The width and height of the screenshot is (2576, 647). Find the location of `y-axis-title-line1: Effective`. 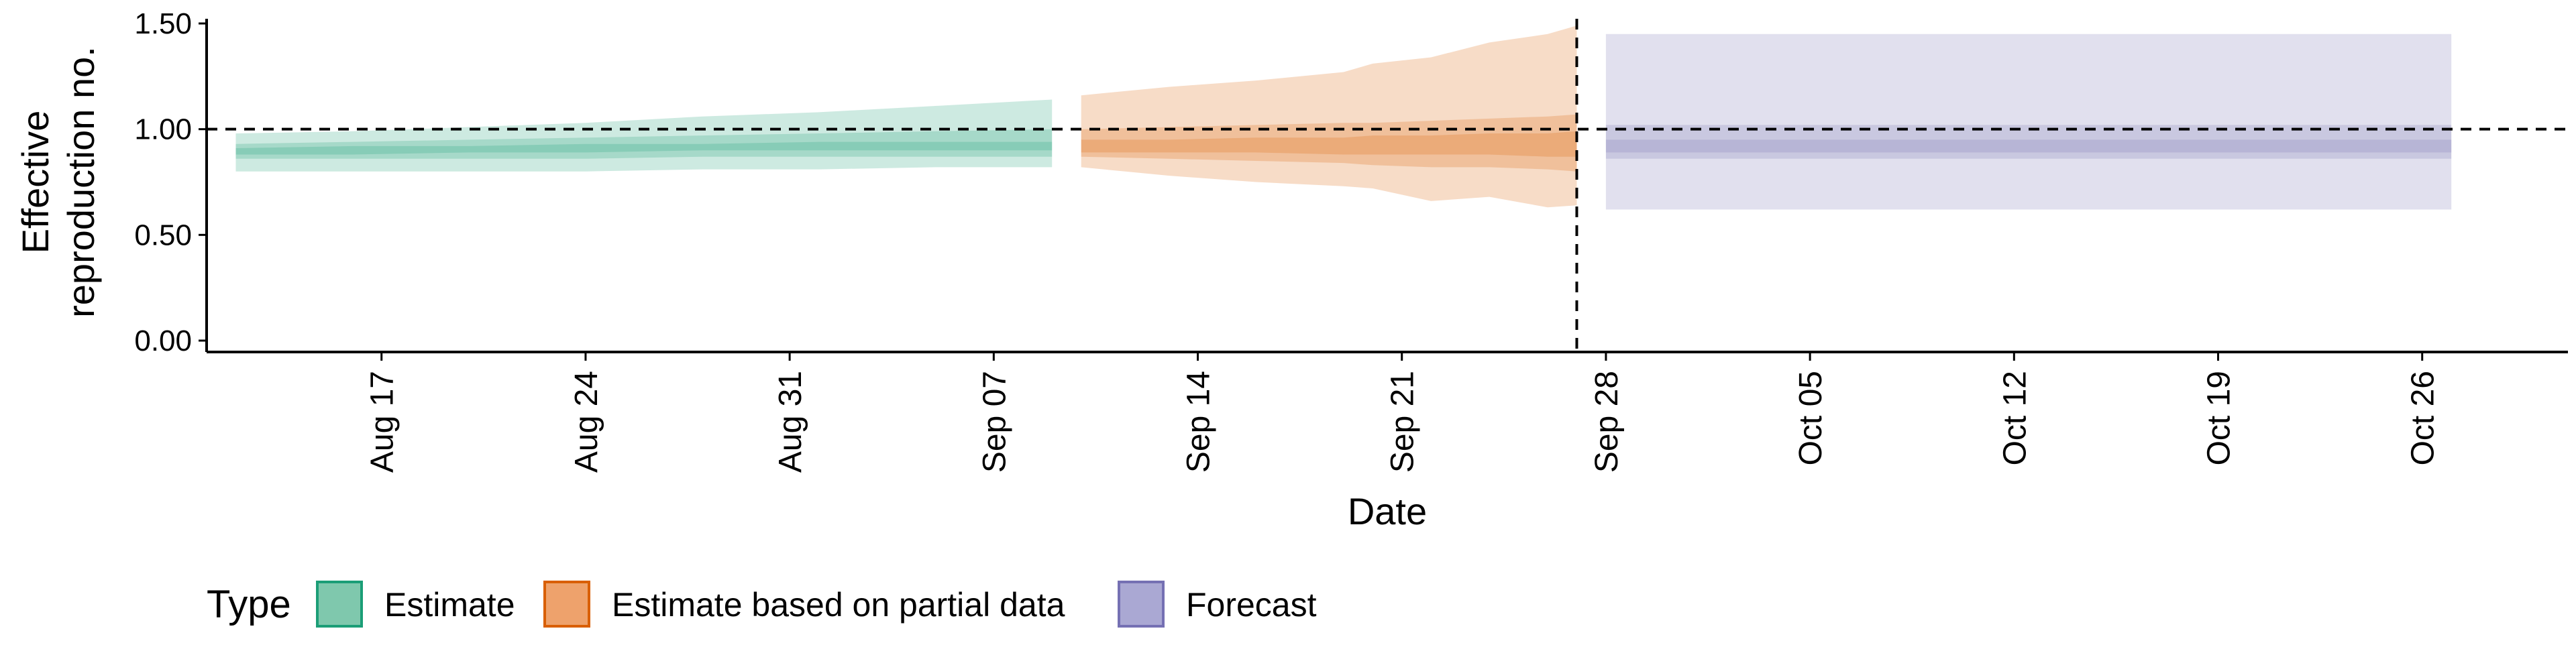

y-axis-title-line1: Effective is located at coordinates (35, 182).